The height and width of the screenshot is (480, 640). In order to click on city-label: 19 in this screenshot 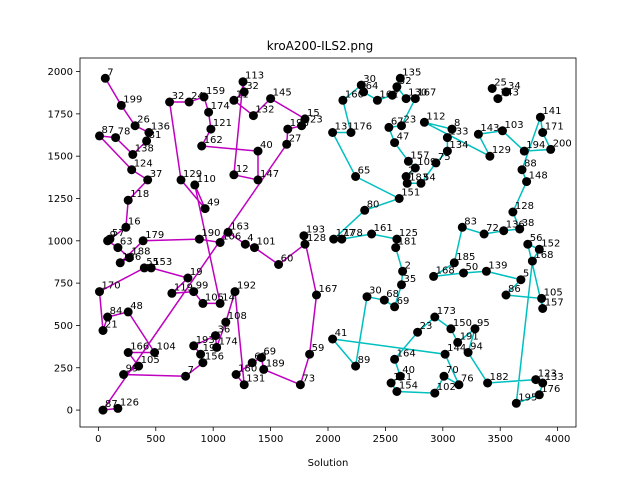, I will do `click(196, 272)`.